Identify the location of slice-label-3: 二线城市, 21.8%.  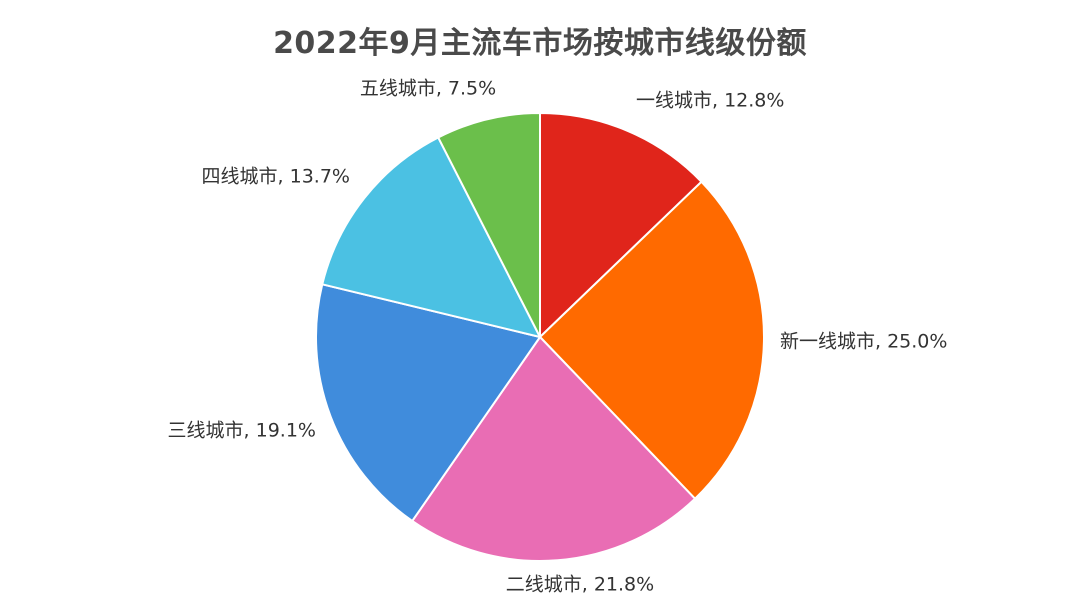
(580, 585).